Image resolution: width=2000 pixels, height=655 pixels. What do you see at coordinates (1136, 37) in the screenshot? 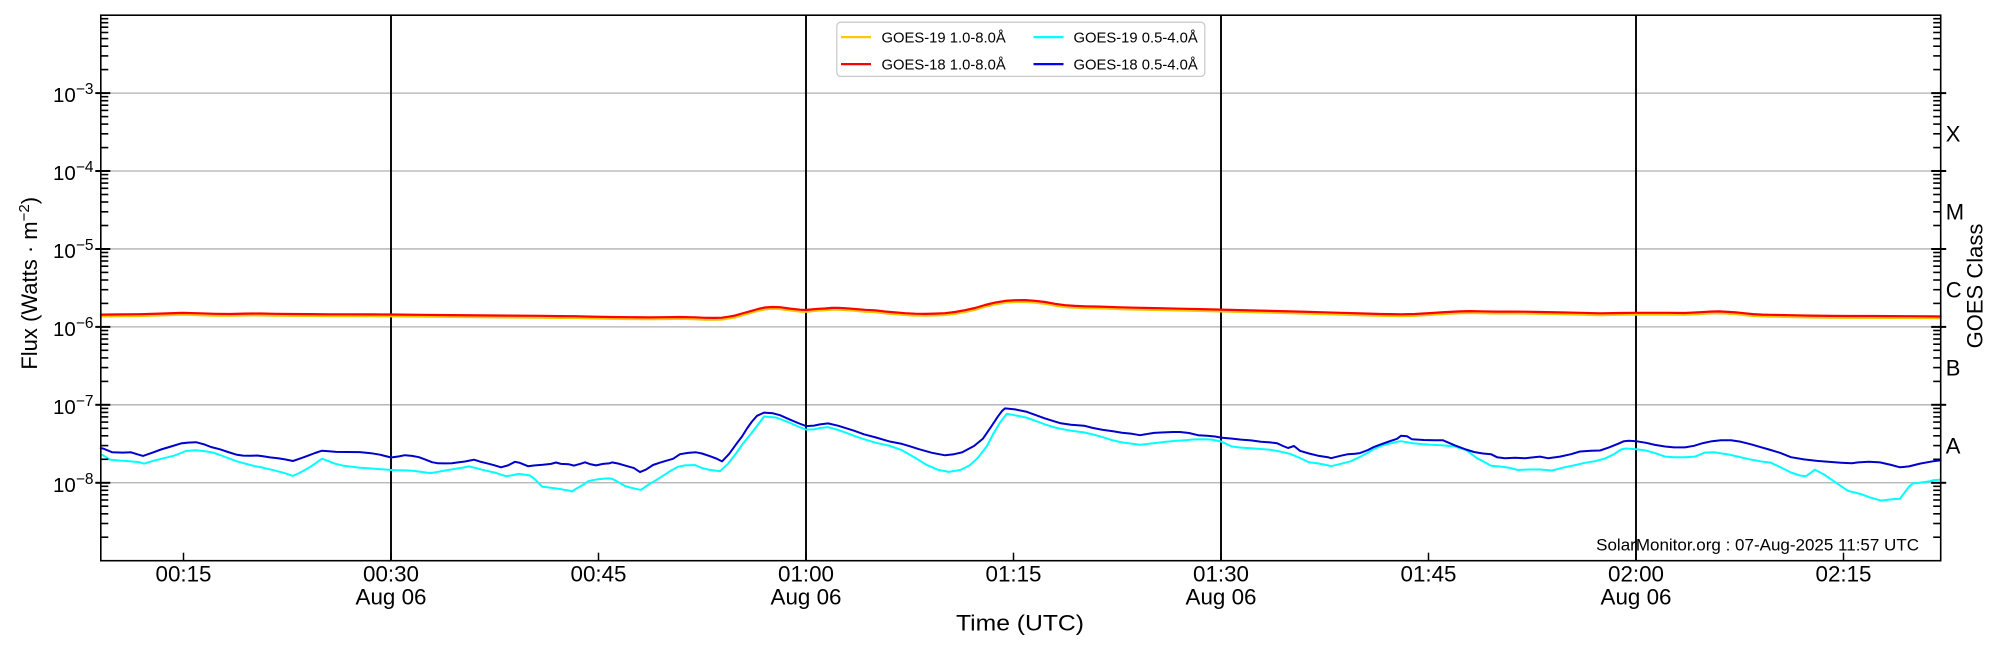
I see `svg-text: GOES-19 0.5-4.0Å` at bounding box center [1136, 37].